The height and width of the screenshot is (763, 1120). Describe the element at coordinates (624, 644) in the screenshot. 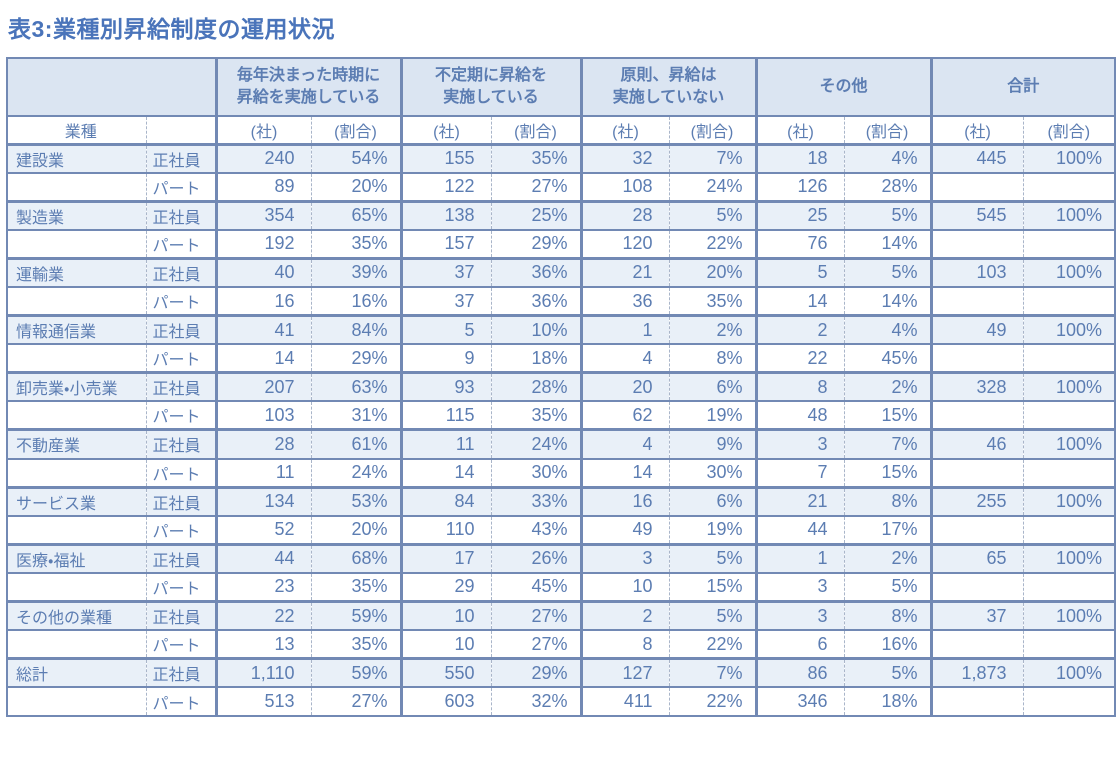

I see `count-cell: 8` at that location.